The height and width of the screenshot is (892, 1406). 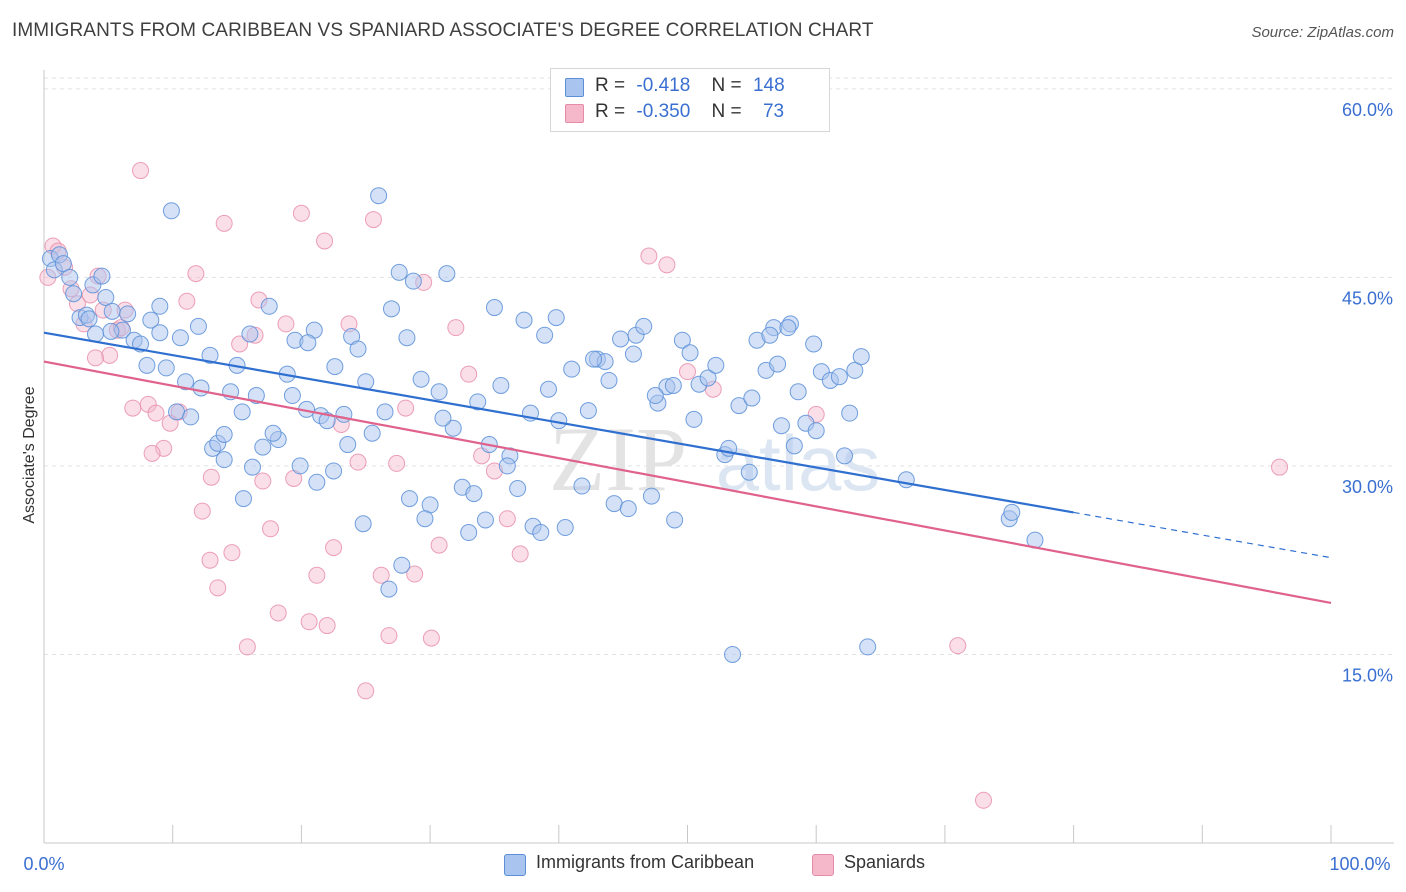 What do you see at coordinates (610, 111) in the screenshot?
I see `r-label: R =` at bounding box center [610, 111].